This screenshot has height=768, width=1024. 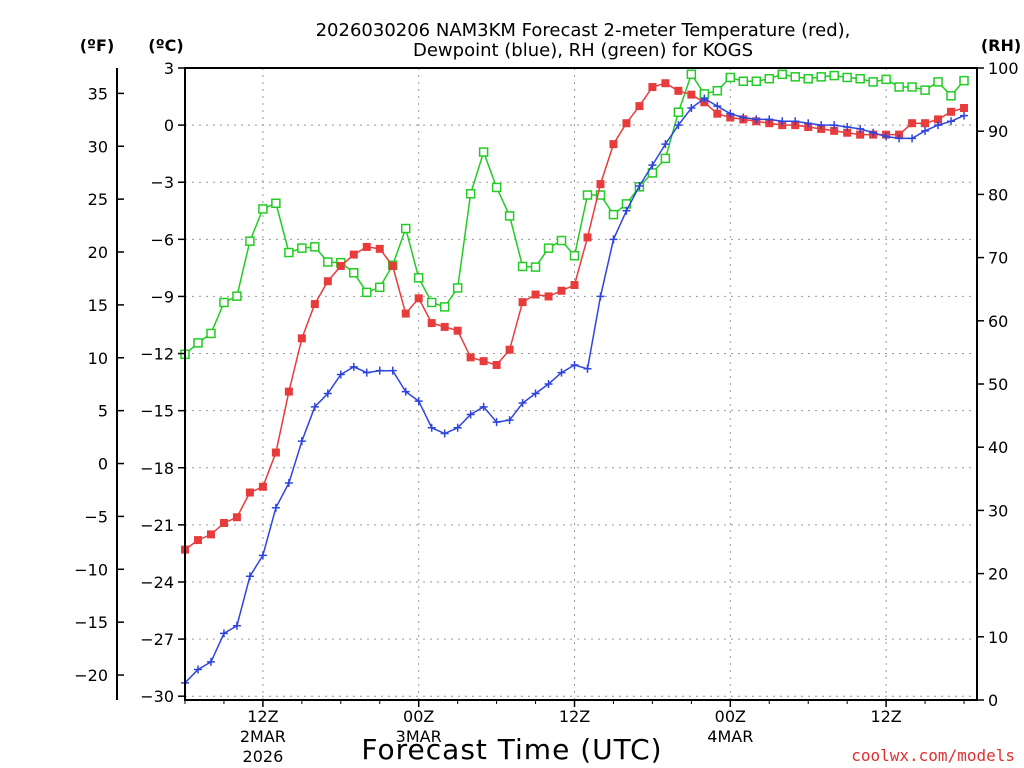 I want to click on rh-tick-label: 70, so click(x=998, y=258).